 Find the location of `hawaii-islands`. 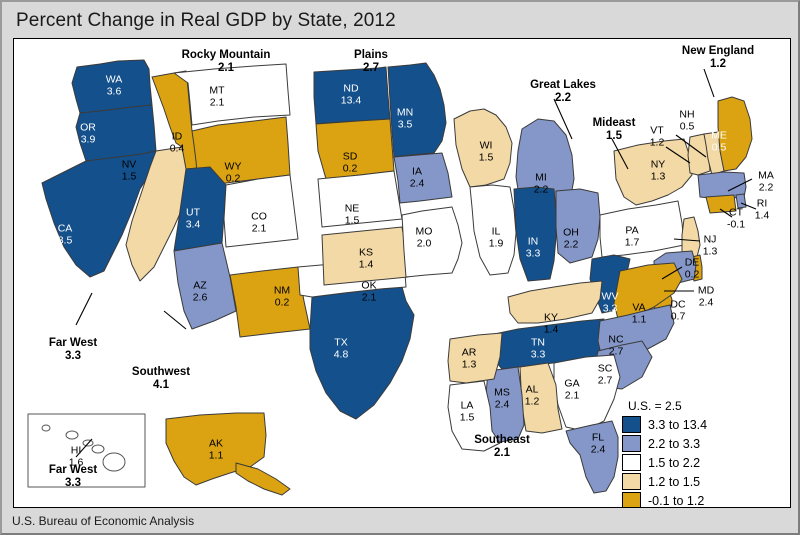

hawaii-islands is located at coordinates (83, 448).